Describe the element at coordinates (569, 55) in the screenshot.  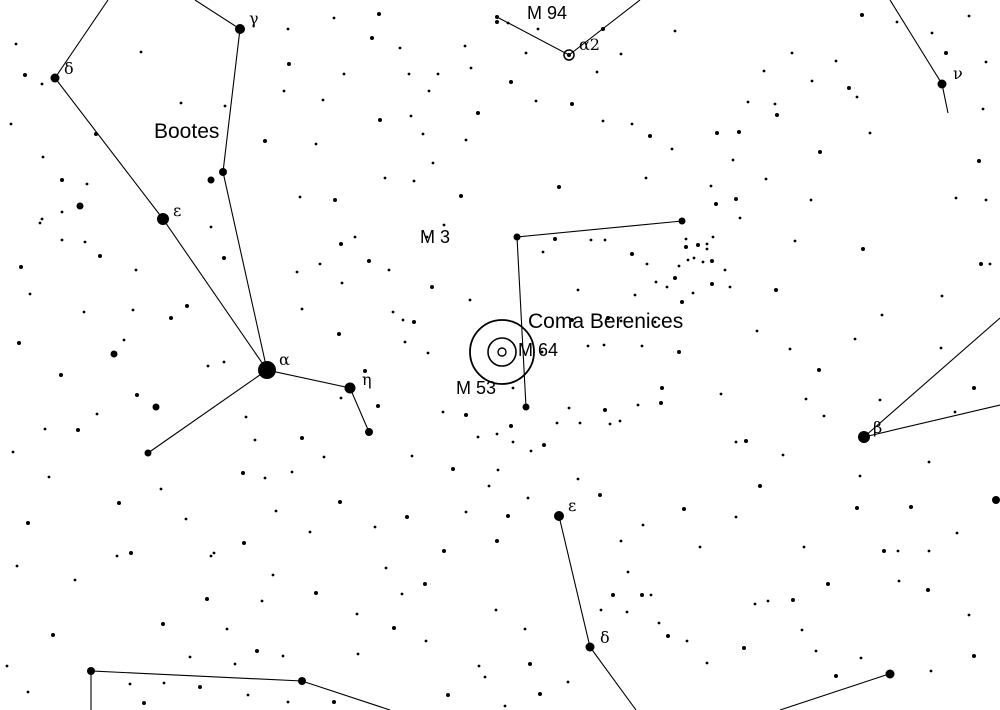
I see `alpha2-symbol` at that location.